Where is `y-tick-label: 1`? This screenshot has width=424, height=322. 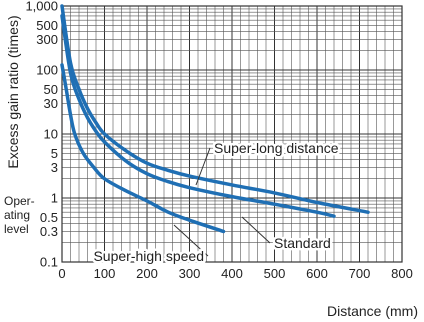 y-tick-label: 1 is located at coordinates (54, 198).